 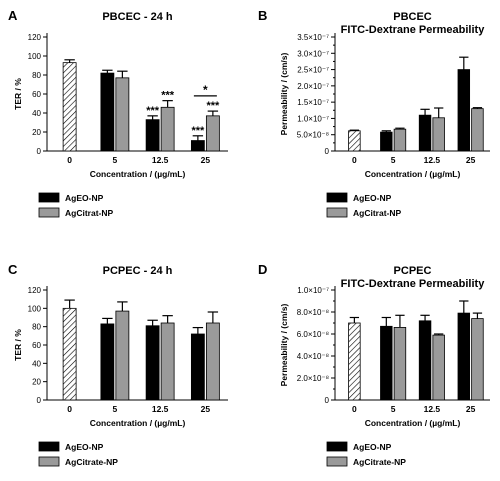 I want to click on y-tick-label: 3.0×10⁻⁷, so click(x=313, y=53).